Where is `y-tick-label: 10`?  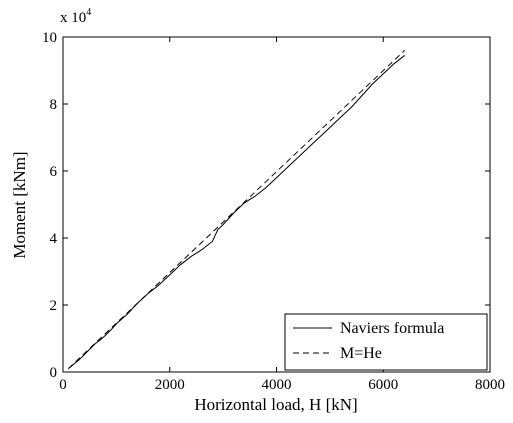
y-tick-label: 10 is located at coordinates (49, 38).